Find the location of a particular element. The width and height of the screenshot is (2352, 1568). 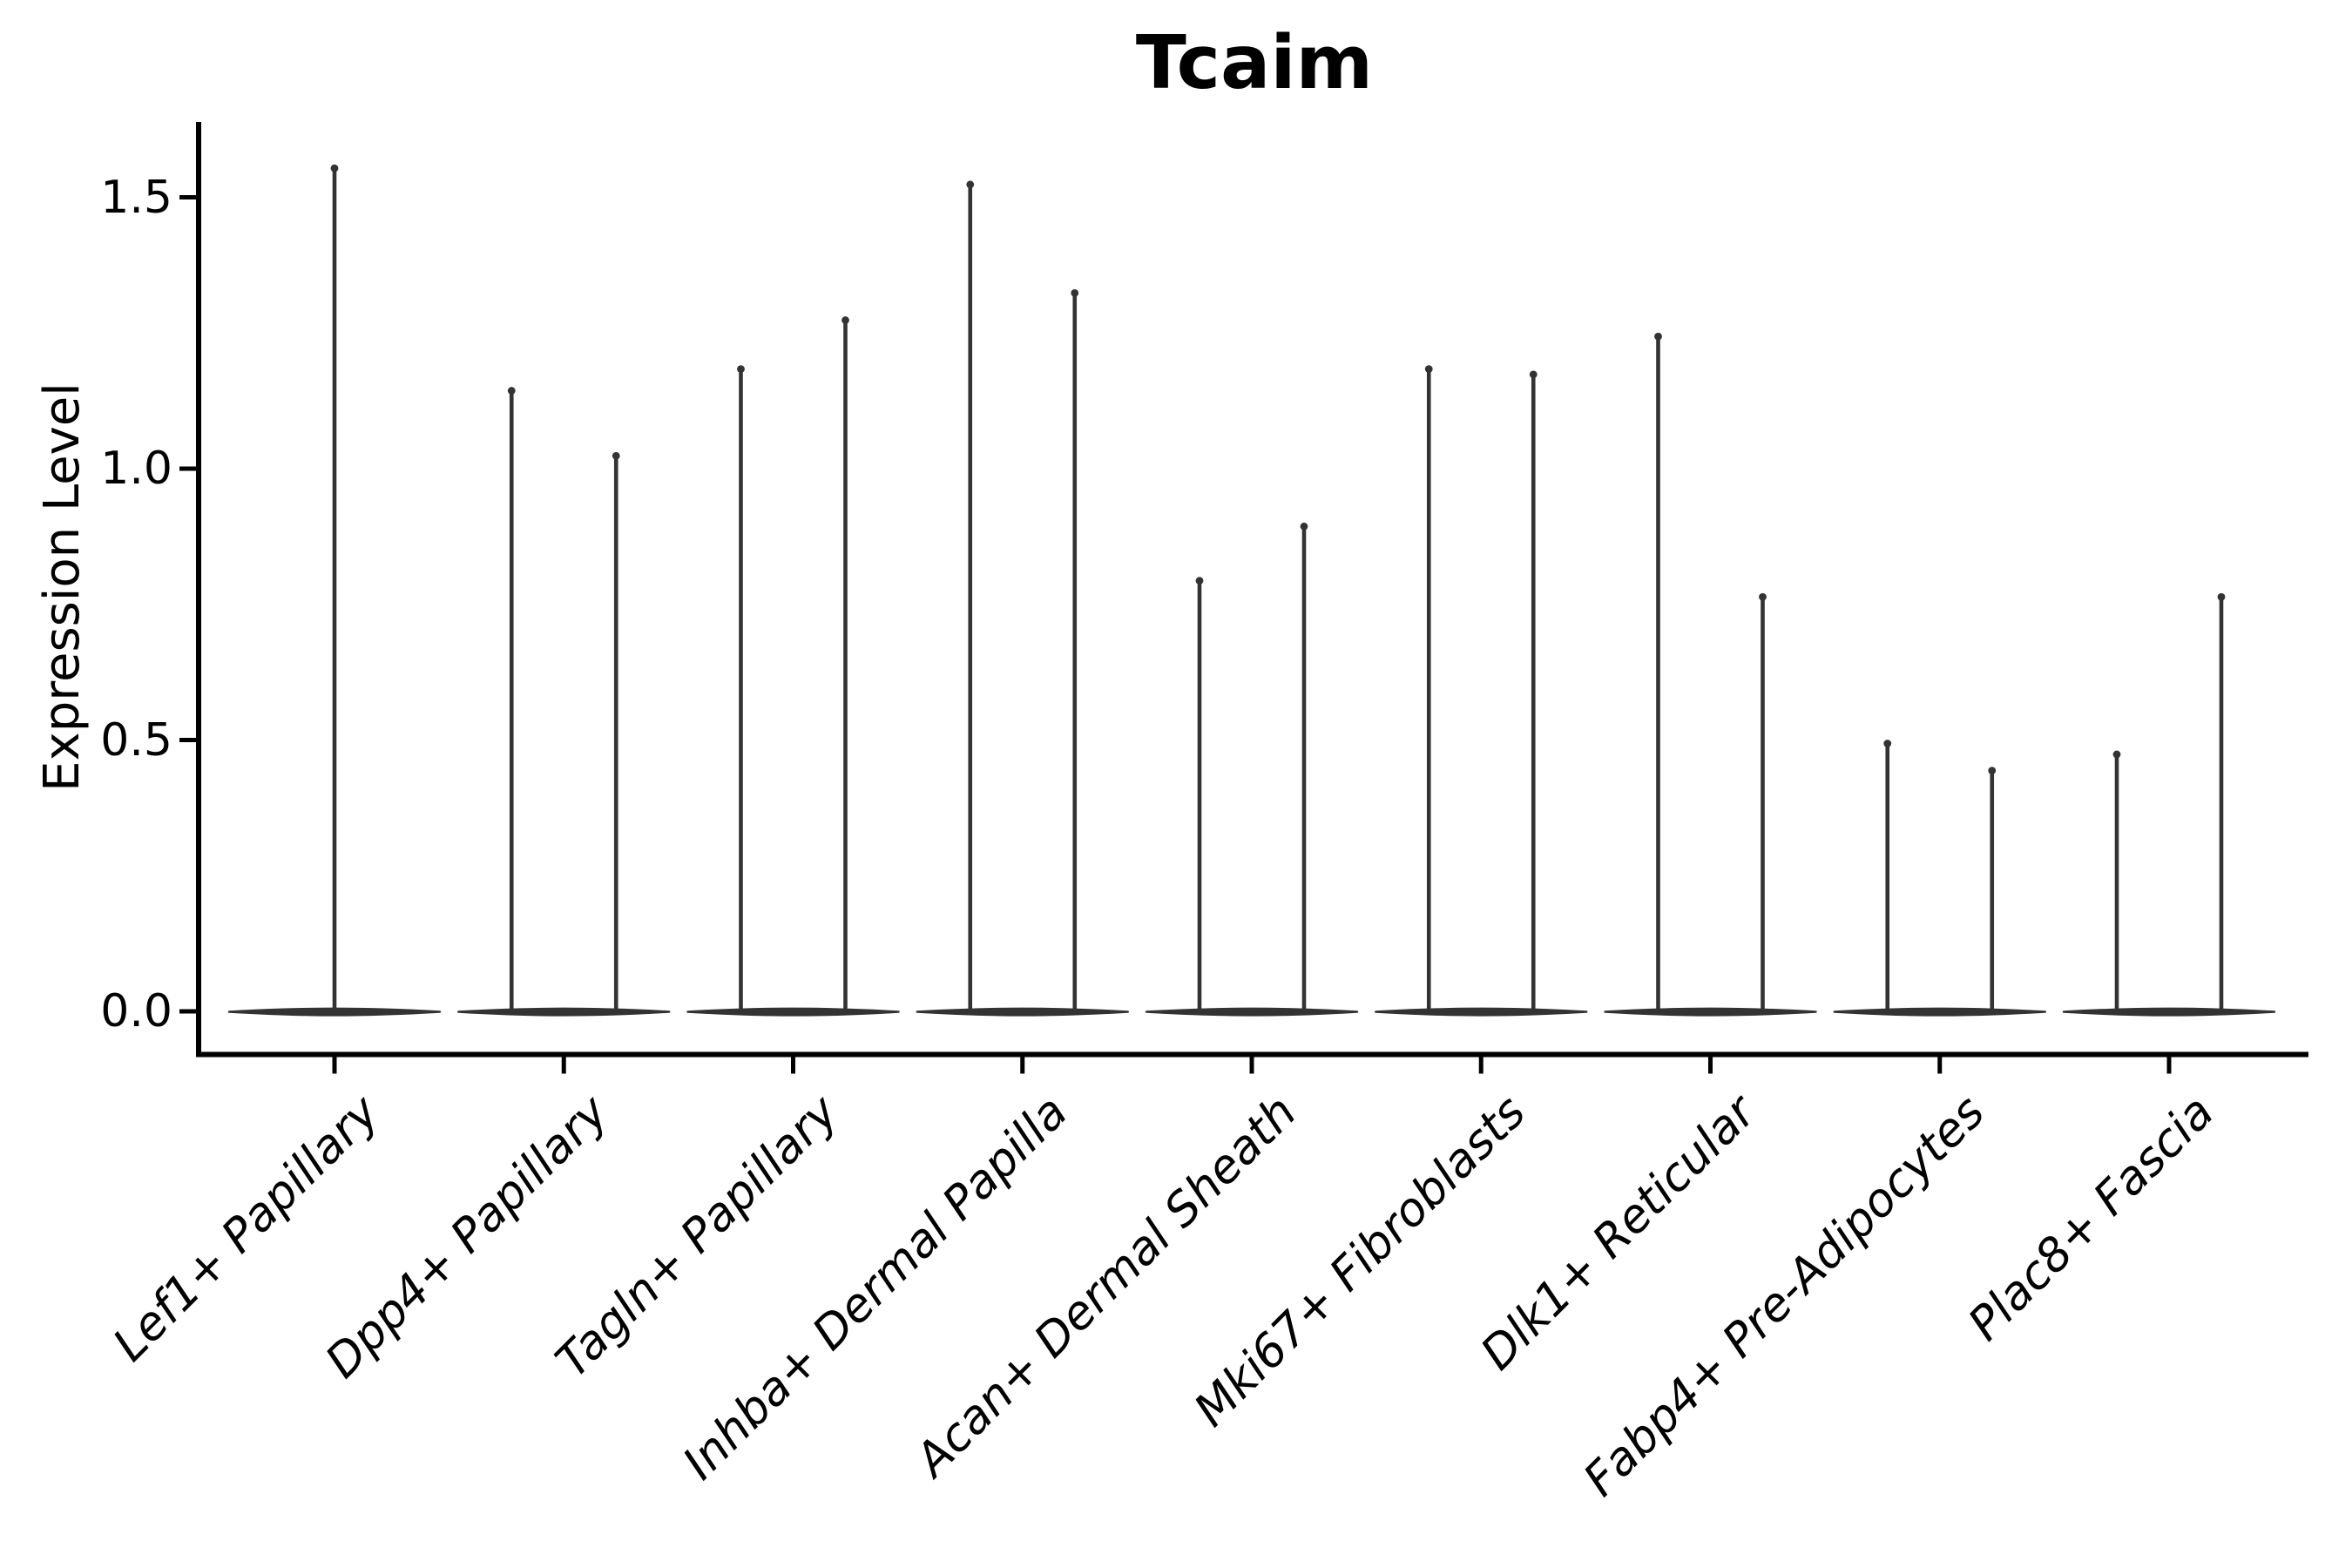

y-tick-label: 1.5 is located at coordinates (136, 198).